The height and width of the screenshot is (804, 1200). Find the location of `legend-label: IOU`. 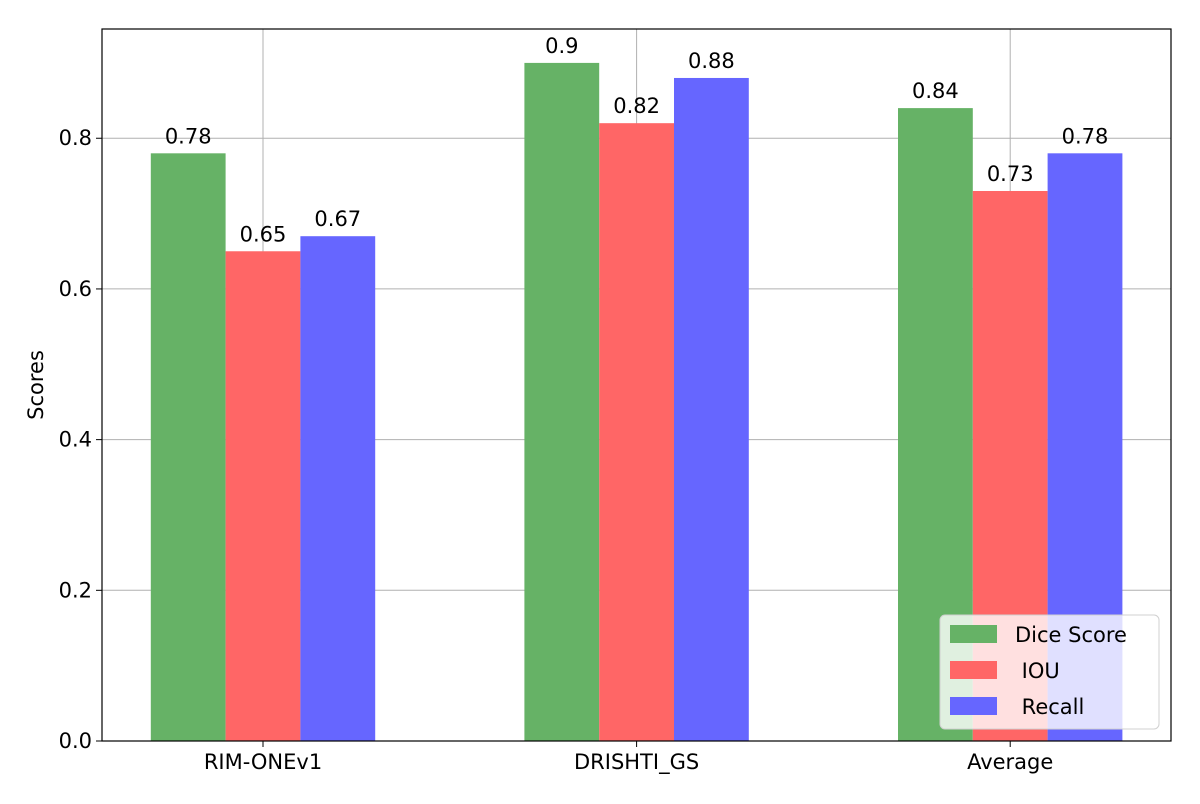

legend-label: IOU is located at coordinates (1037, 671).